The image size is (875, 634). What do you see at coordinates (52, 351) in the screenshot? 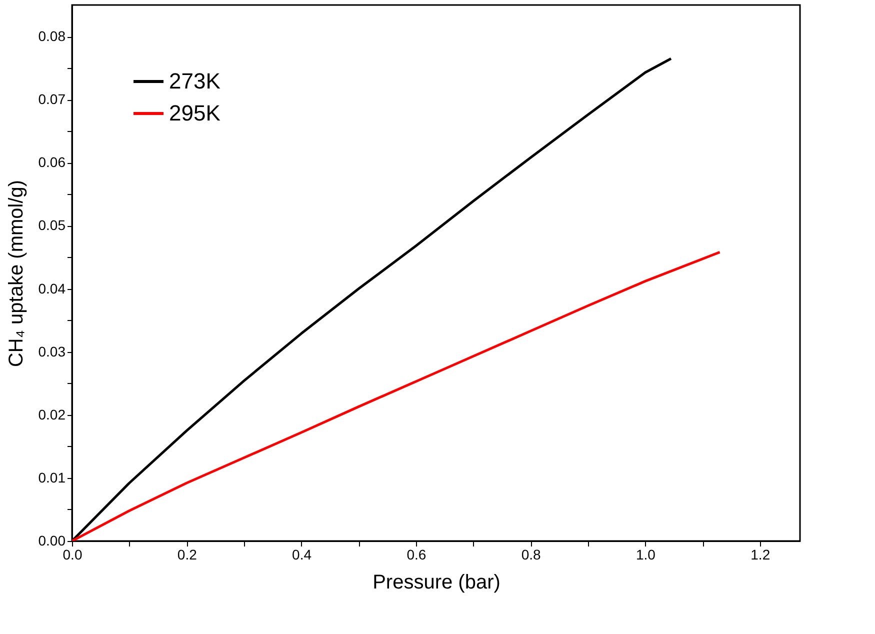
I see `y-tick-label: 0.03` at bounding box center [52, 351].